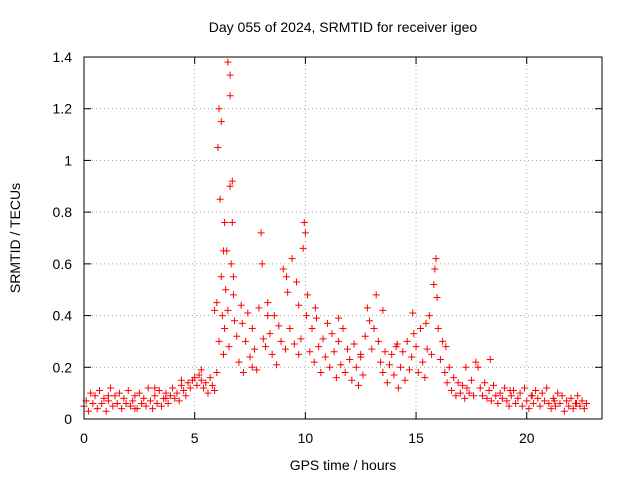  What do you see at coordinates (63, 57) in the screenshot?
I see `y-tick-label: 1.4` at bounding box center [63, 57].